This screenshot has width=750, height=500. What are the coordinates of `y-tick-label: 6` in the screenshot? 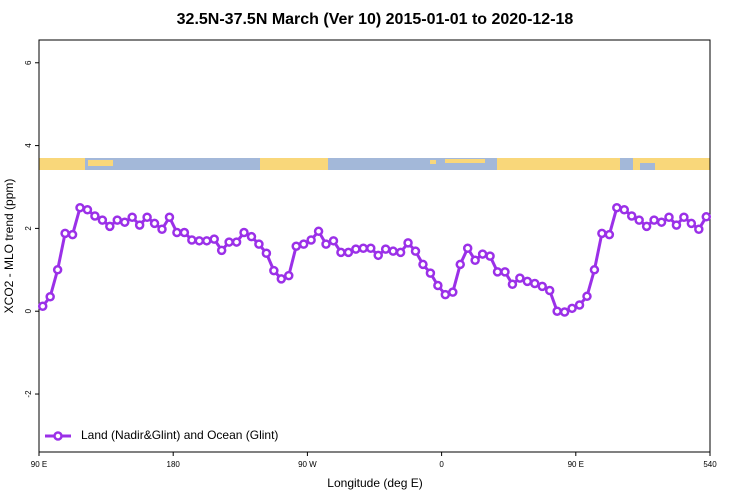 It's located at (28, 62).